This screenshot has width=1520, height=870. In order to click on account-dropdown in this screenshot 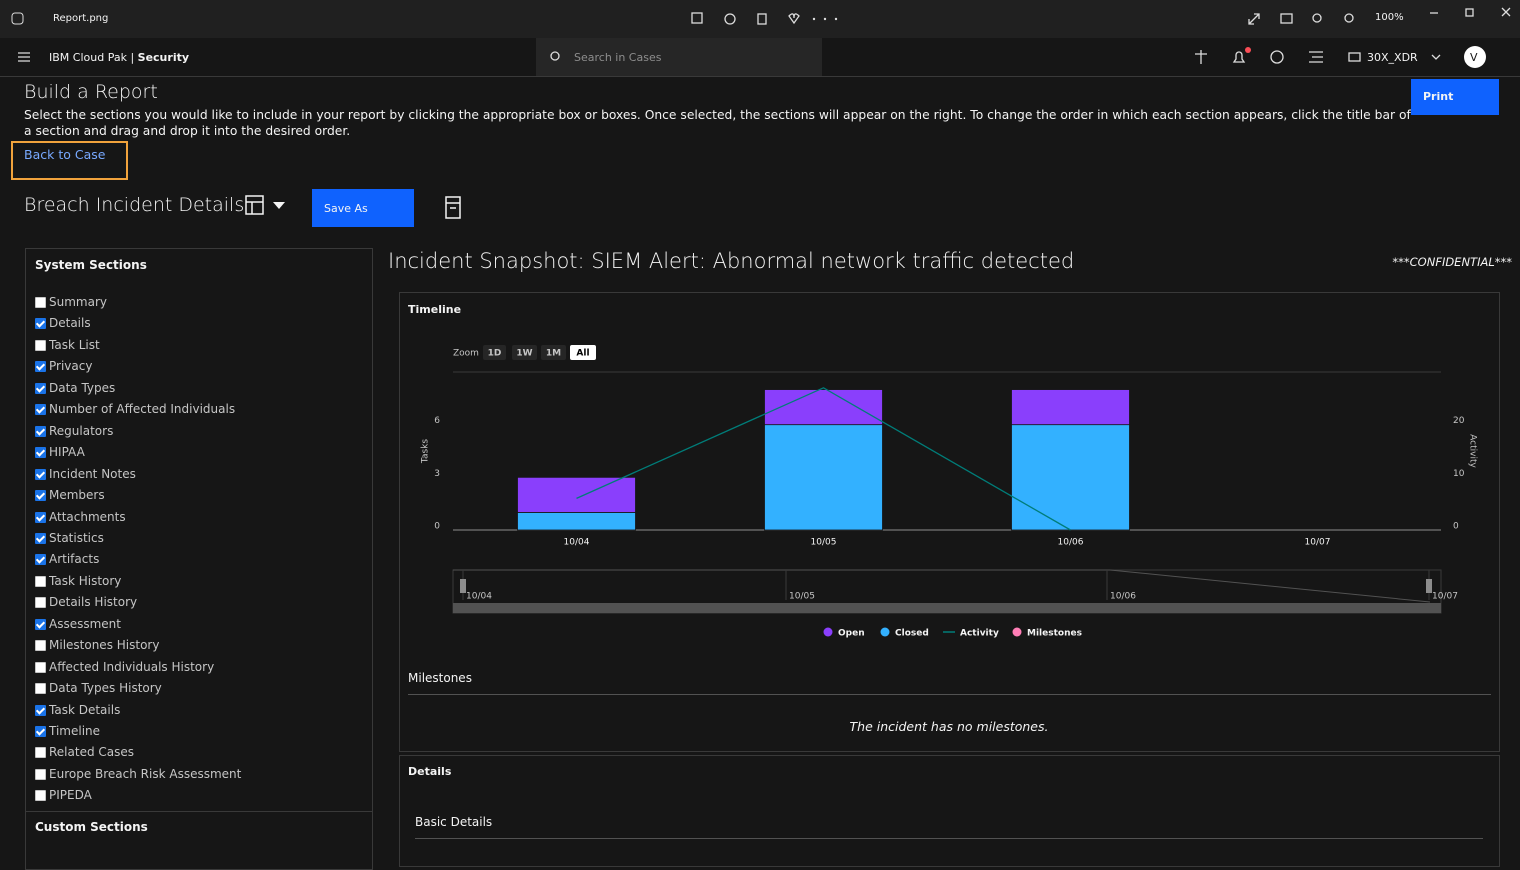, I will do `click(1436, 57)`.